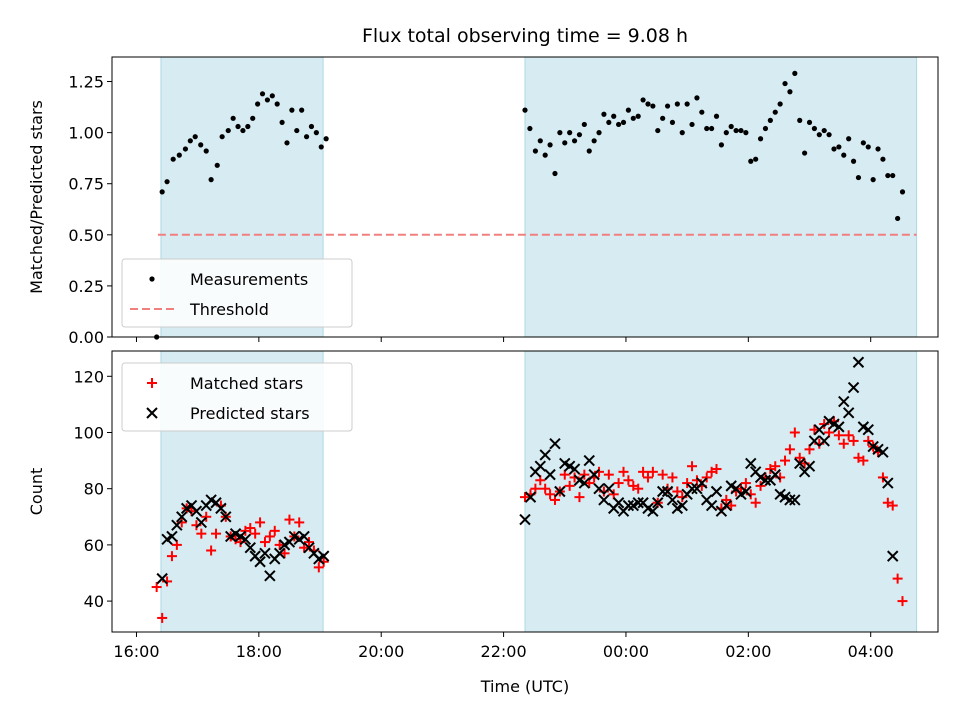 The height and width of the screenshot is (720, 960). Describe the element at coordinates (36, 197) in the screenshot. I see `y-axis-label: Matched/Predicted stars` at that location.